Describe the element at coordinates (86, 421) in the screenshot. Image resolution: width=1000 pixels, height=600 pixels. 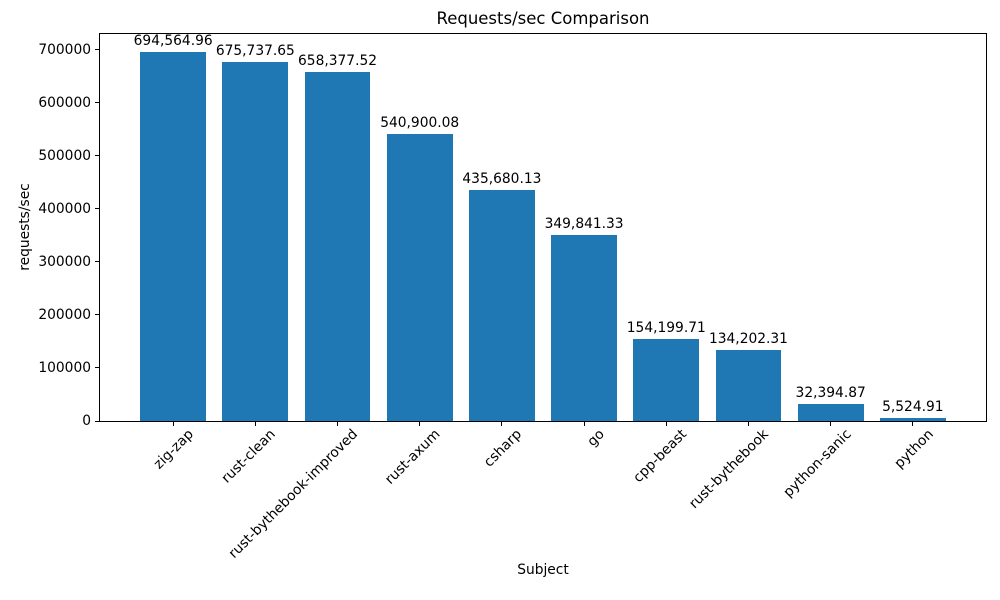
I see `y-tick-label: 0` at that location.